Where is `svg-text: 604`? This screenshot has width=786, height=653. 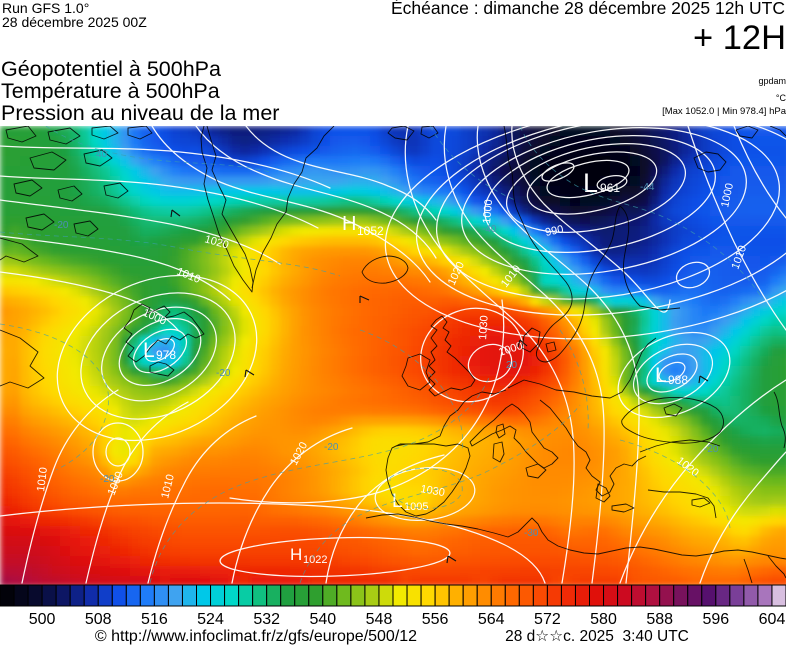 svg-text: 604 is located at coordinates (772, 619).